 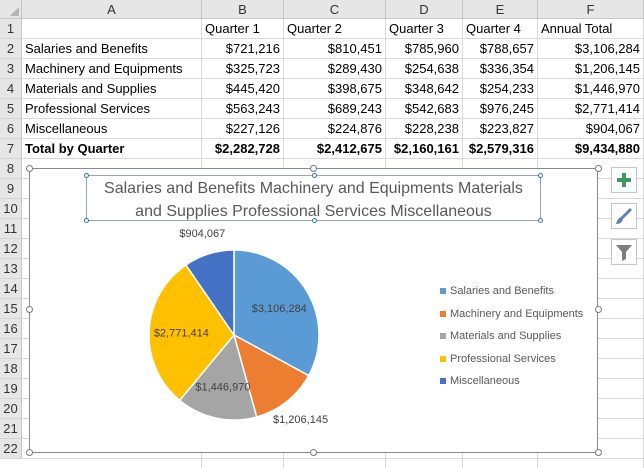 What do you see at coordinates (104, 68) in the screenshot?
I see `cell-a3: Machinery and Equipments` at bounding box center [104, 68].